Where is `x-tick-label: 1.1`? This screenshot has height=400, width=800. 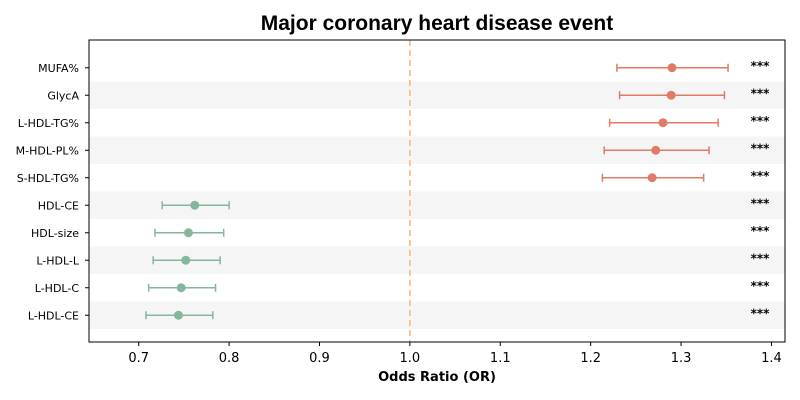
x-tick-label: 1.1 is located at coordinates (500, 358).